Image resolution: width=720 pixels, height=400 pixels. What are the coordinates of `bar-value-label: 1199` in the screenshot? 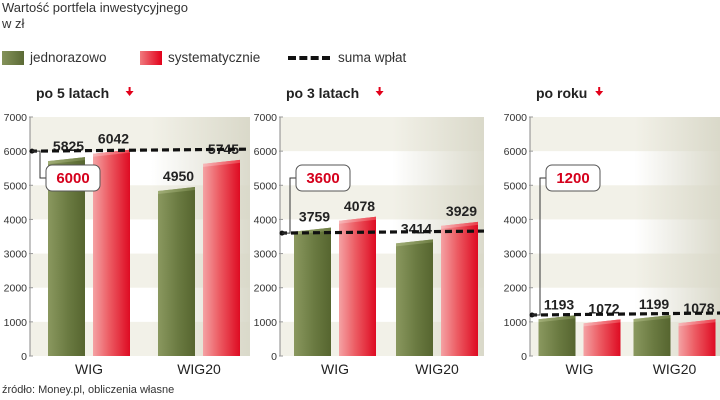 It's located at (654, 304).